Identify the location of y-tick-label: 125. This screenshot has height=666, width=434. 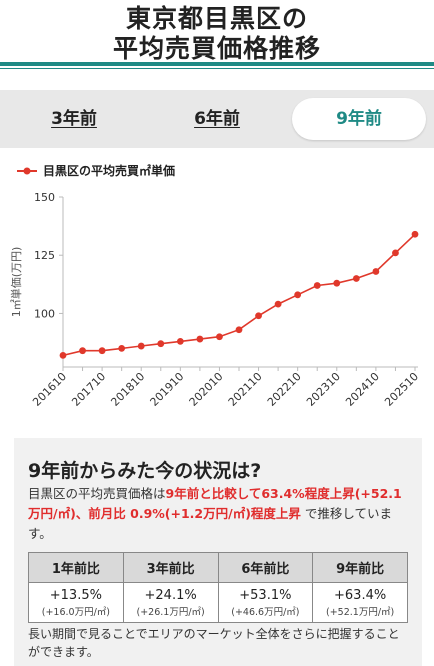
(44, 255).